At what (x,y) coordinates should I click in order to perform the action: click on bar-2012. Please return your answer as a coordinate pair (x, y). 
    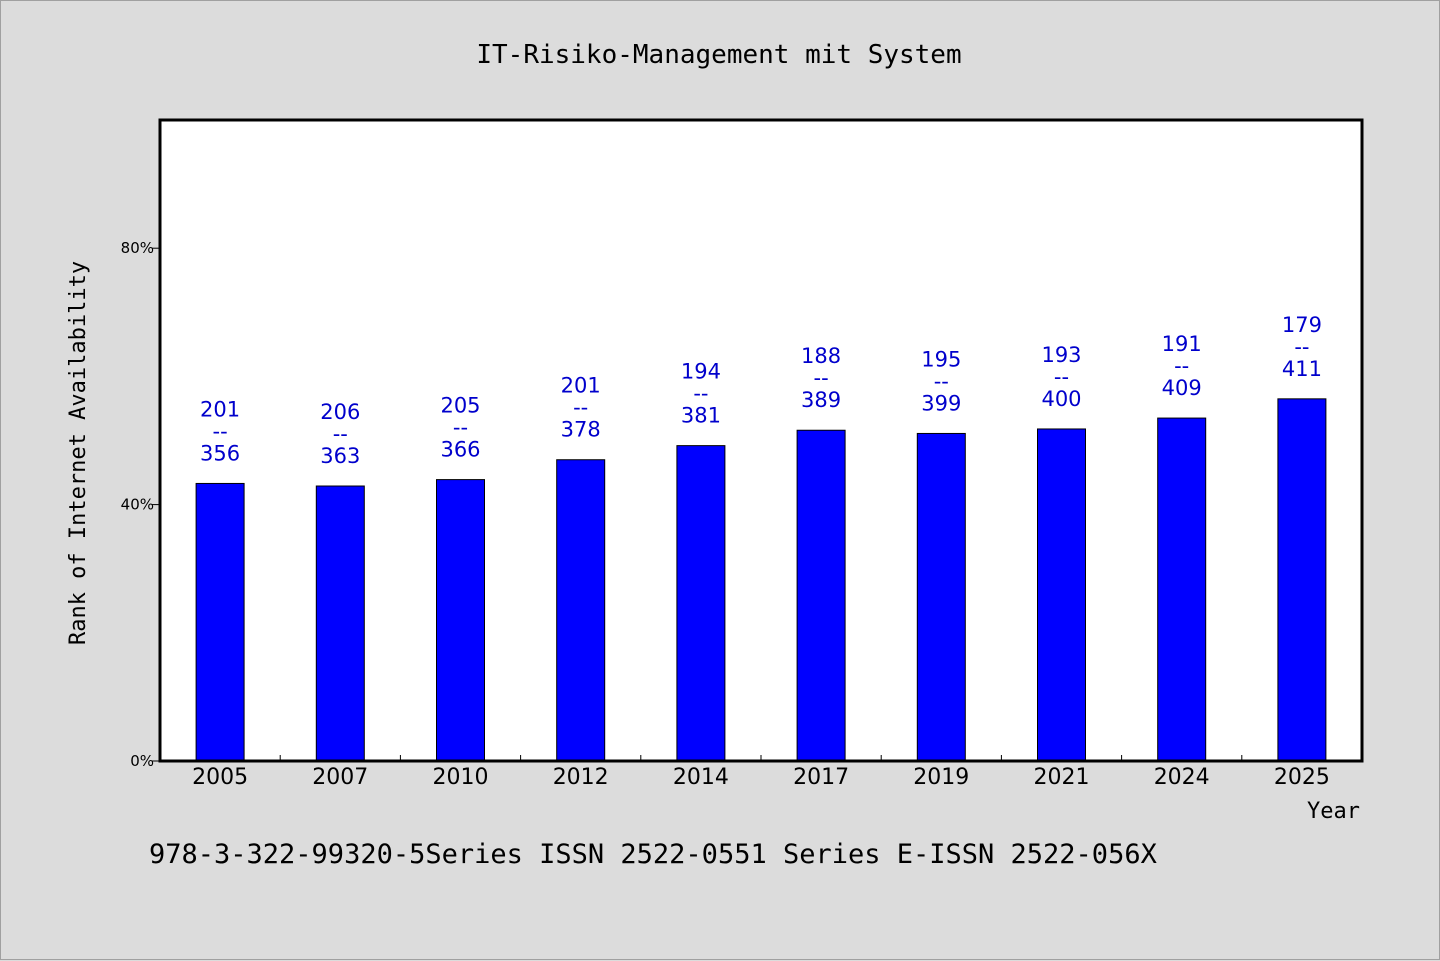
    Looking at the image, I should click on (581, 610).